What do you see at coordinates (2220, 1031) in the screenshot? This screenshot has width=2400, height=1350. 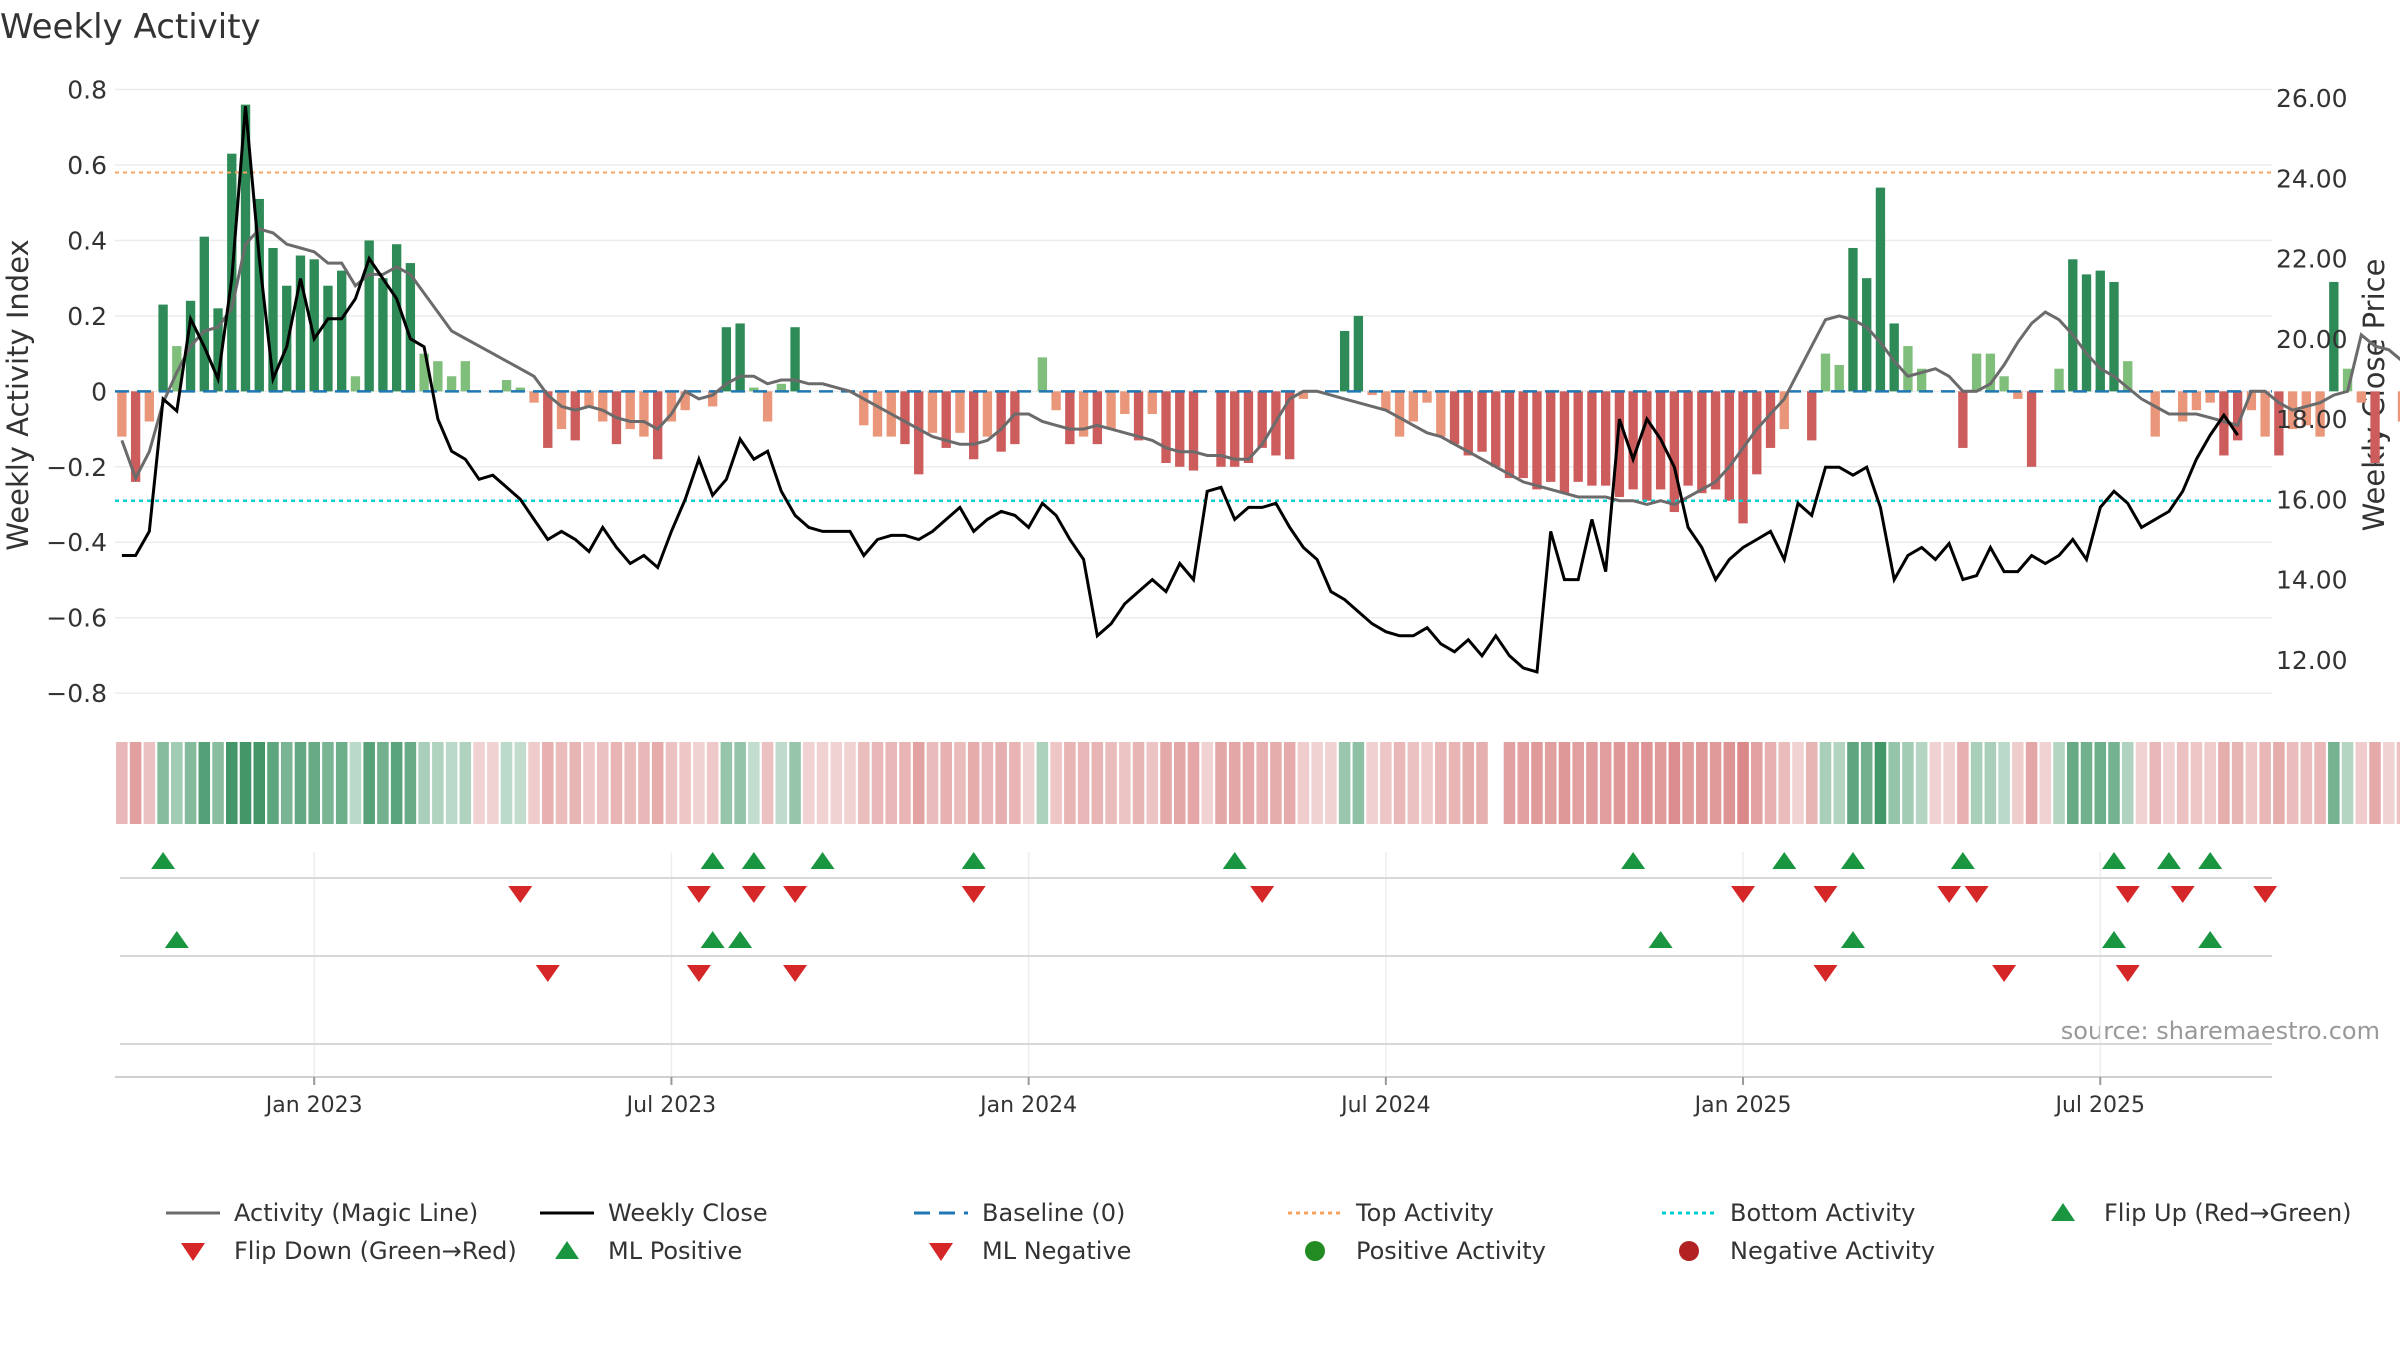 I see `source-text: source: sharemaestro.com` at bounding box center [2220, 1031].